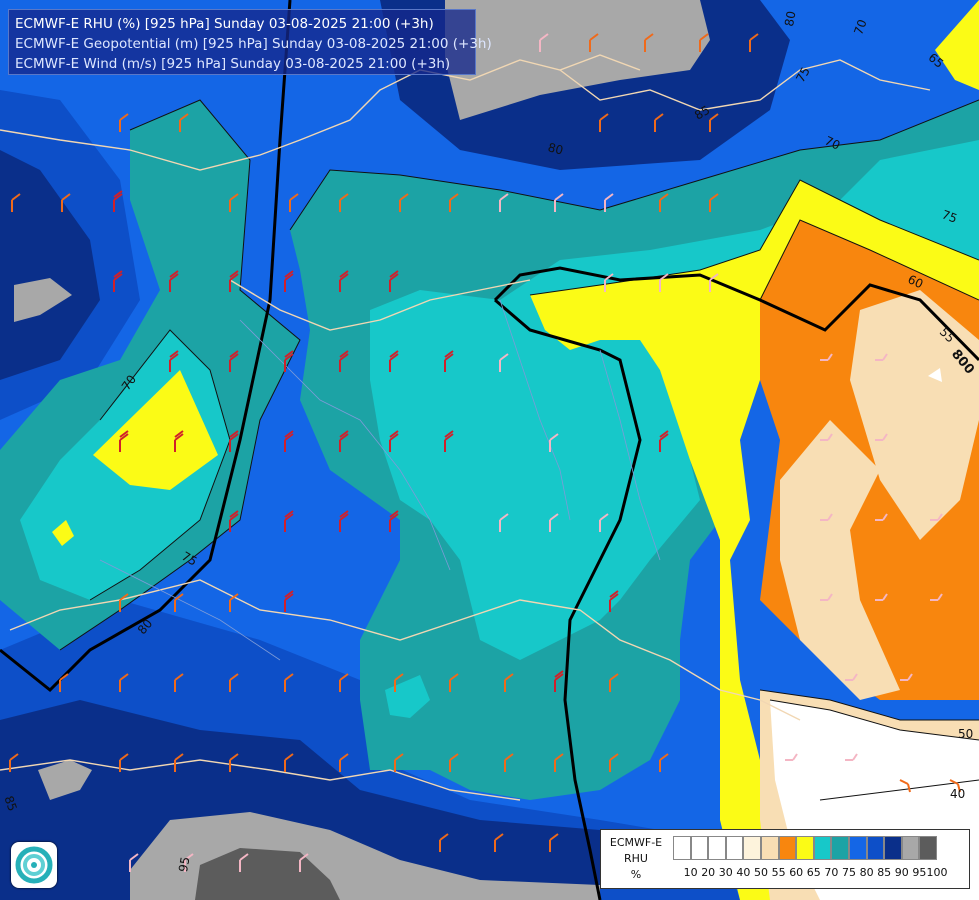  I want to click on rhu-area-95-top, so click(577, 60).